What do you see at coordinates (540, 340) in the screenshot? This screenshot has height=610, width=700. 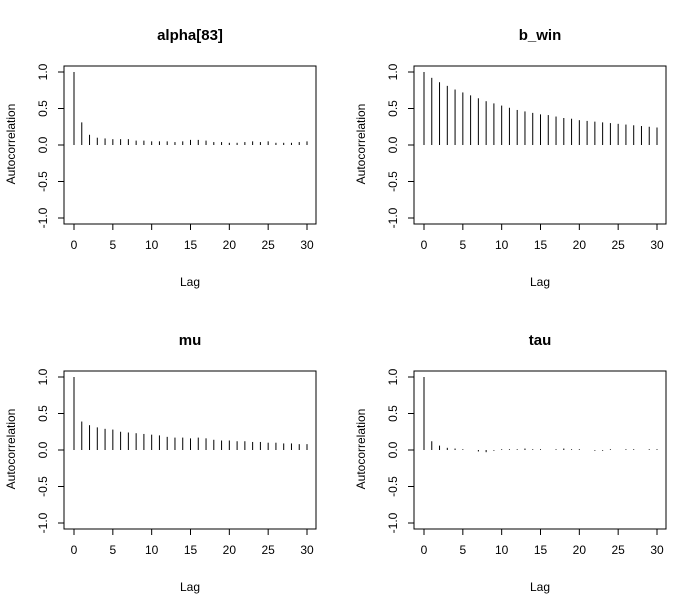 I see `panel-title: tau` at bounding box center [540, 340].